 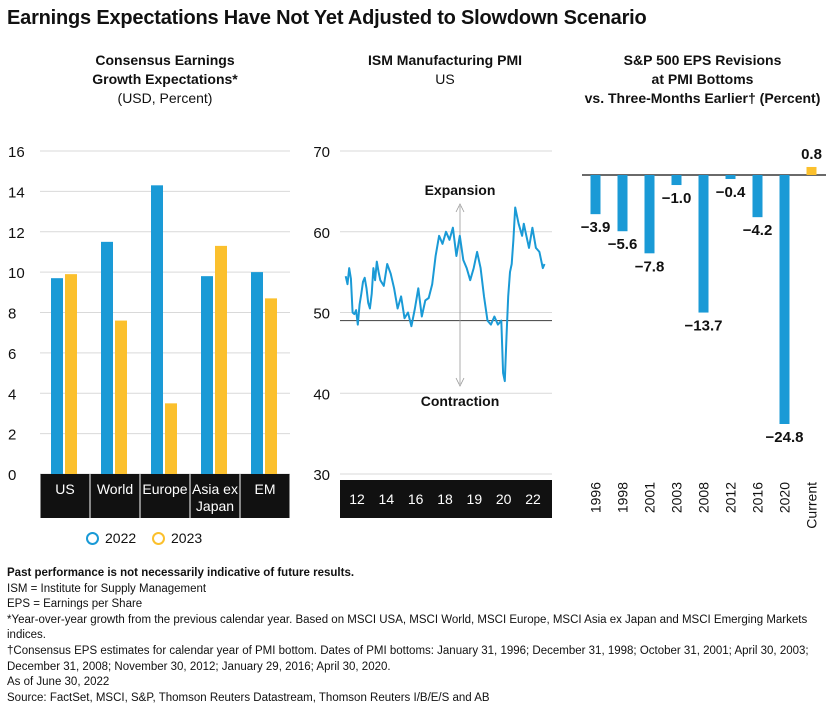 What do you see at coordinates (650, 266) in the screenshot?
I see `p3-value-label: −7.8` at bounding box center [650, 266].